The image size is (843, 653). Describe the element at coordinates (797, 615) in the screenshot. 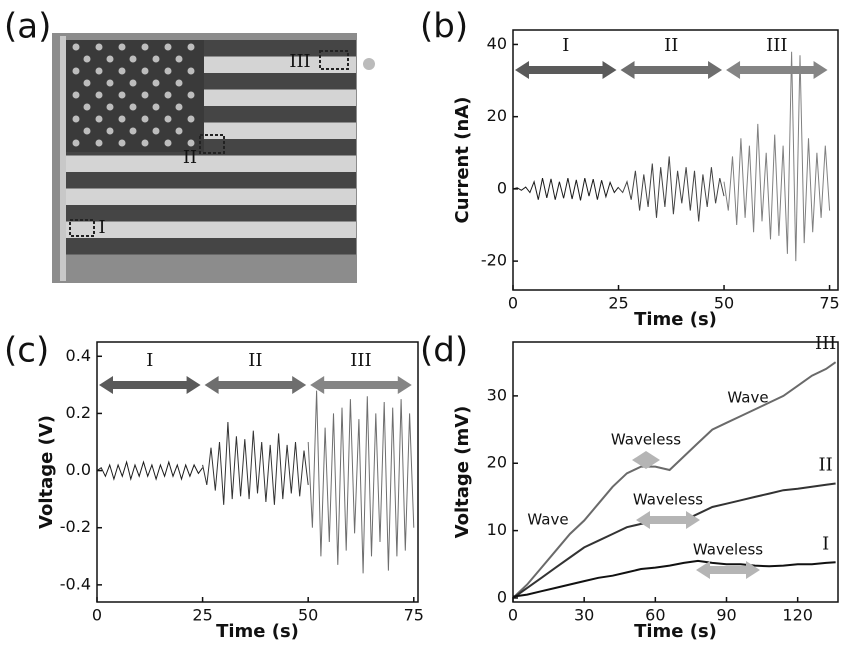

I see `x-tick-label: 120` at that location.